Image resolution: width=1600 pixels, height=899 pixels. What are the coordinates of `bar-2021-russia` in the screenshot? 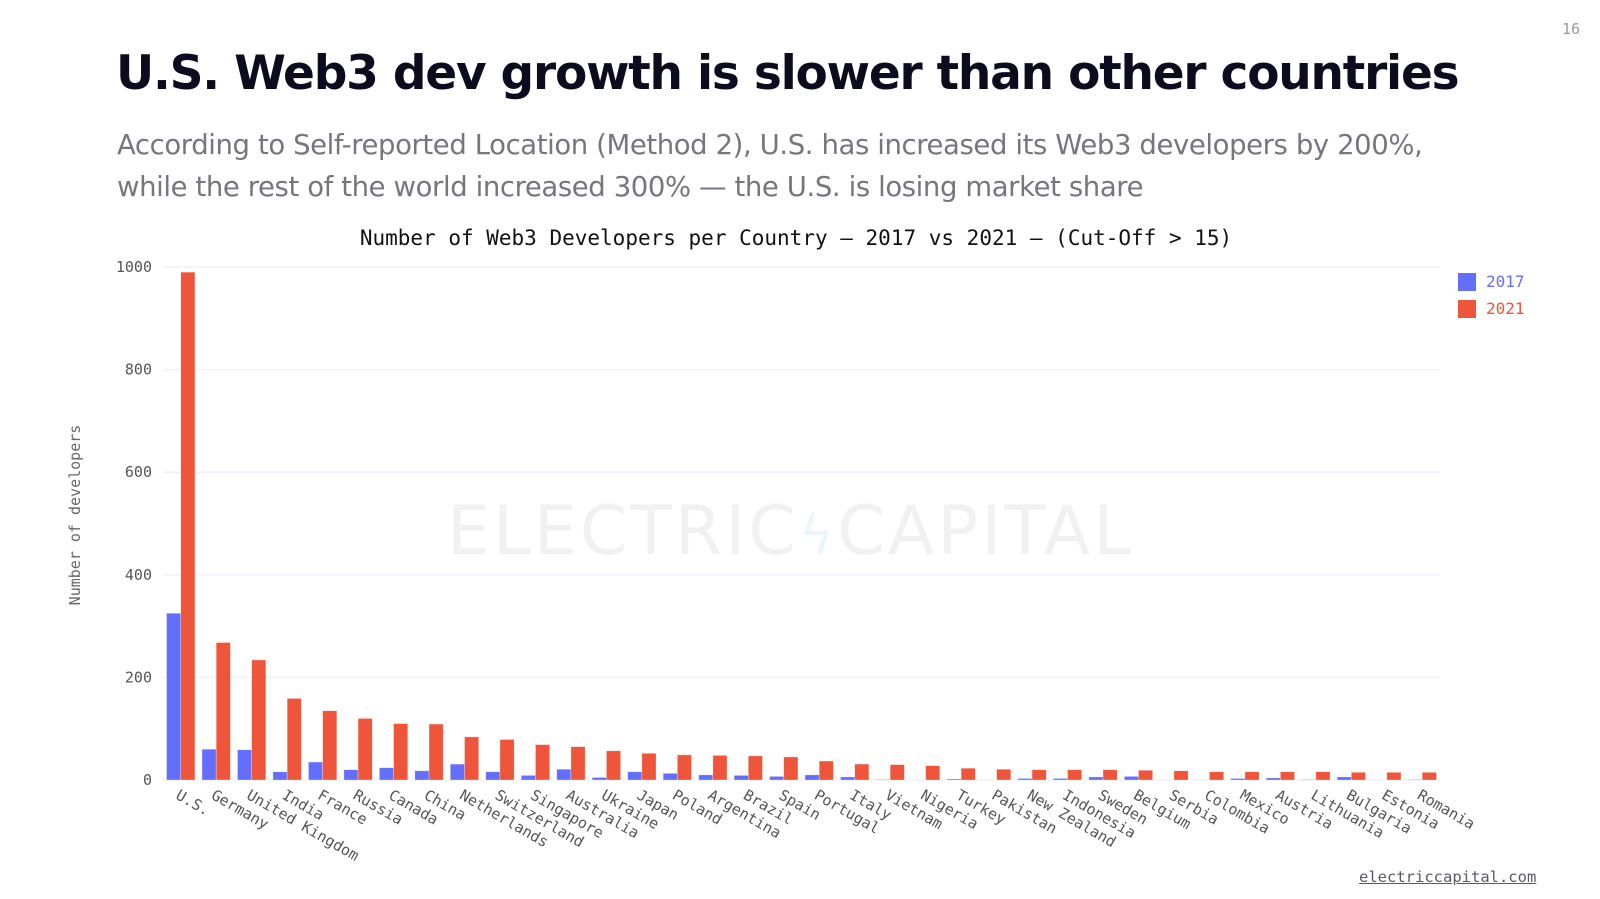 It's located at (365, 749).